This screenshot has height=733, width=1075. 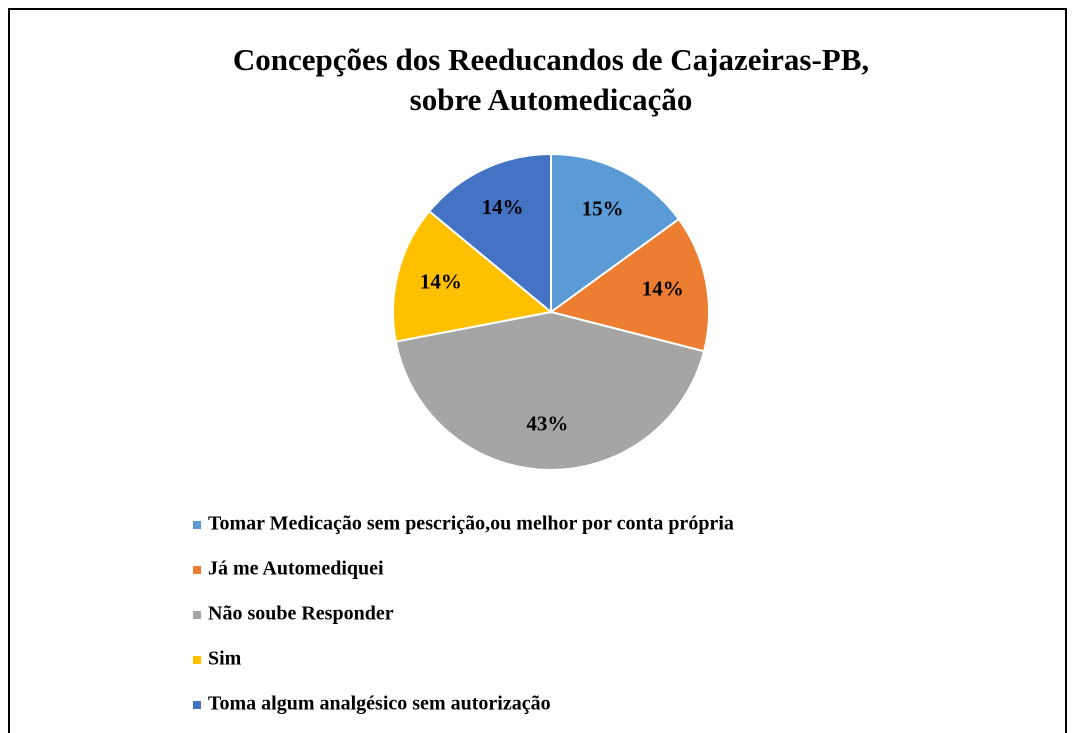 I want to click on legend-label: Não soube Responder, so click(x=301, y=614).